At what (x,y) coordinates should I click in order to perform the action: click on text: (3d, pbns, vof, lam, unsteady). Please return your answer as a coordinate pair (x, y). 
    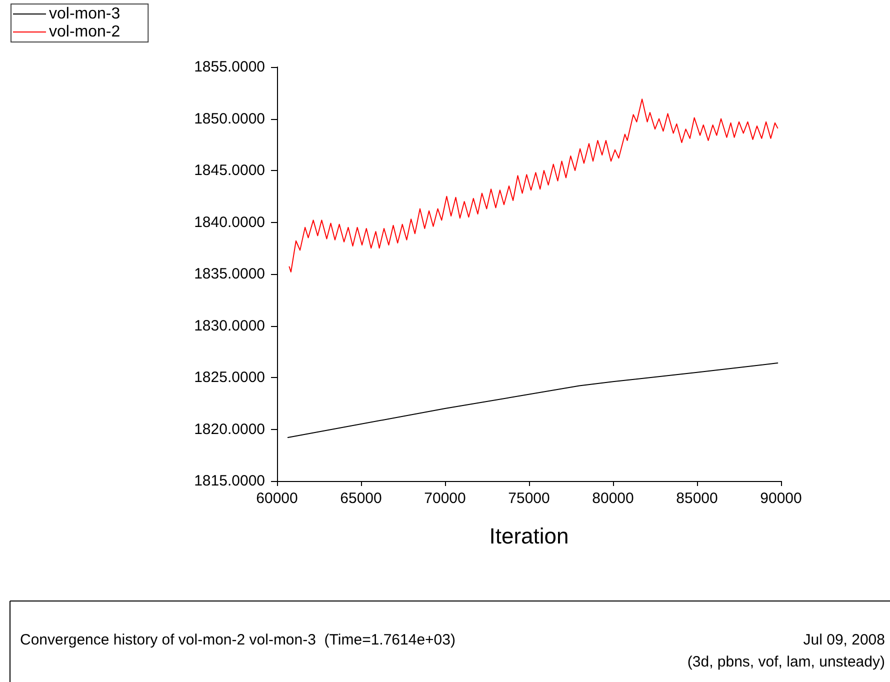
    Looking at the image, I should click on (786, 662).